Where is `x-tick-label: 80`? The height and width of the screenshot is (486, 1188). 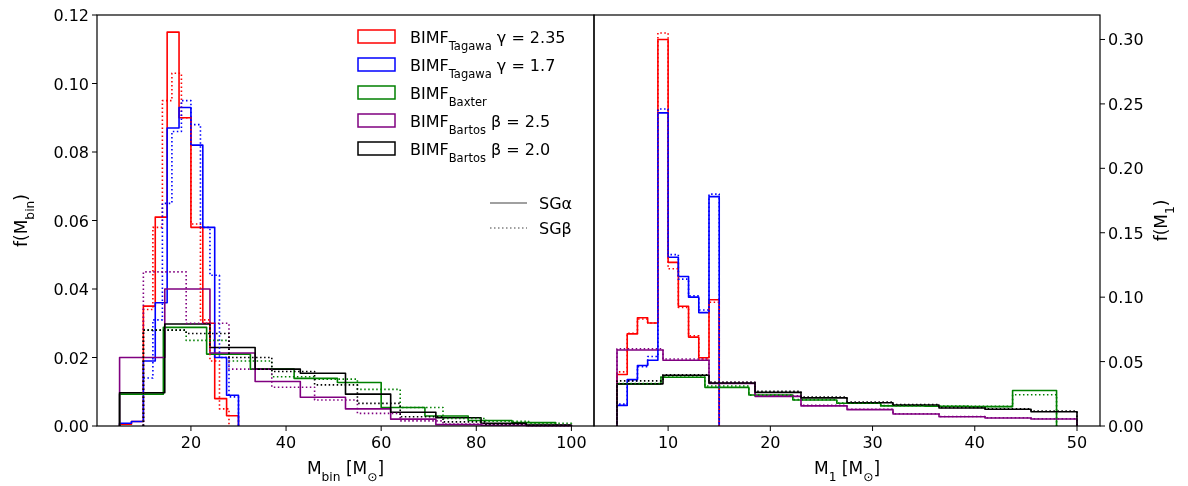
x-tick-label: 80 is located at coordinates (476, 442).